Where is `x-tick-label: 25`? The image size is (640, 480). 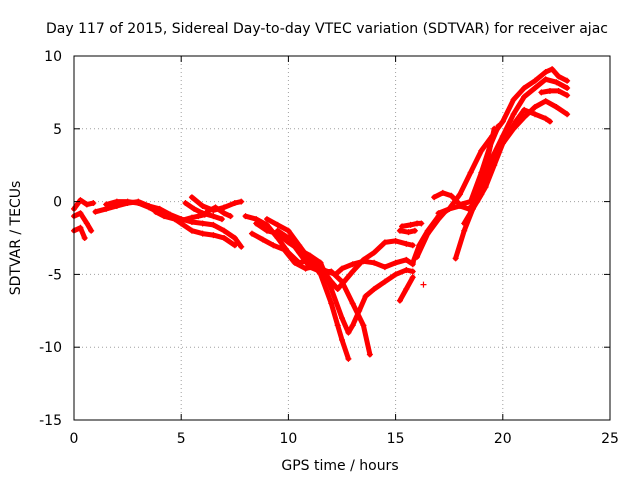
x-tick-label: 25 is located at coordinates (610, 439).